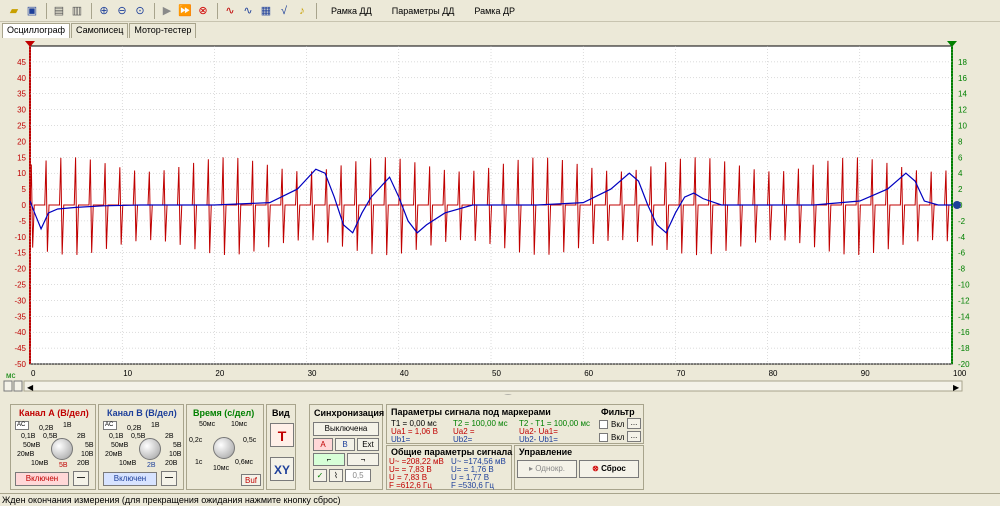 The height and width of the screenshot is (506, 1000). I want to click on channel-a-scale-10mv: 10мВ, so click(40, 463).